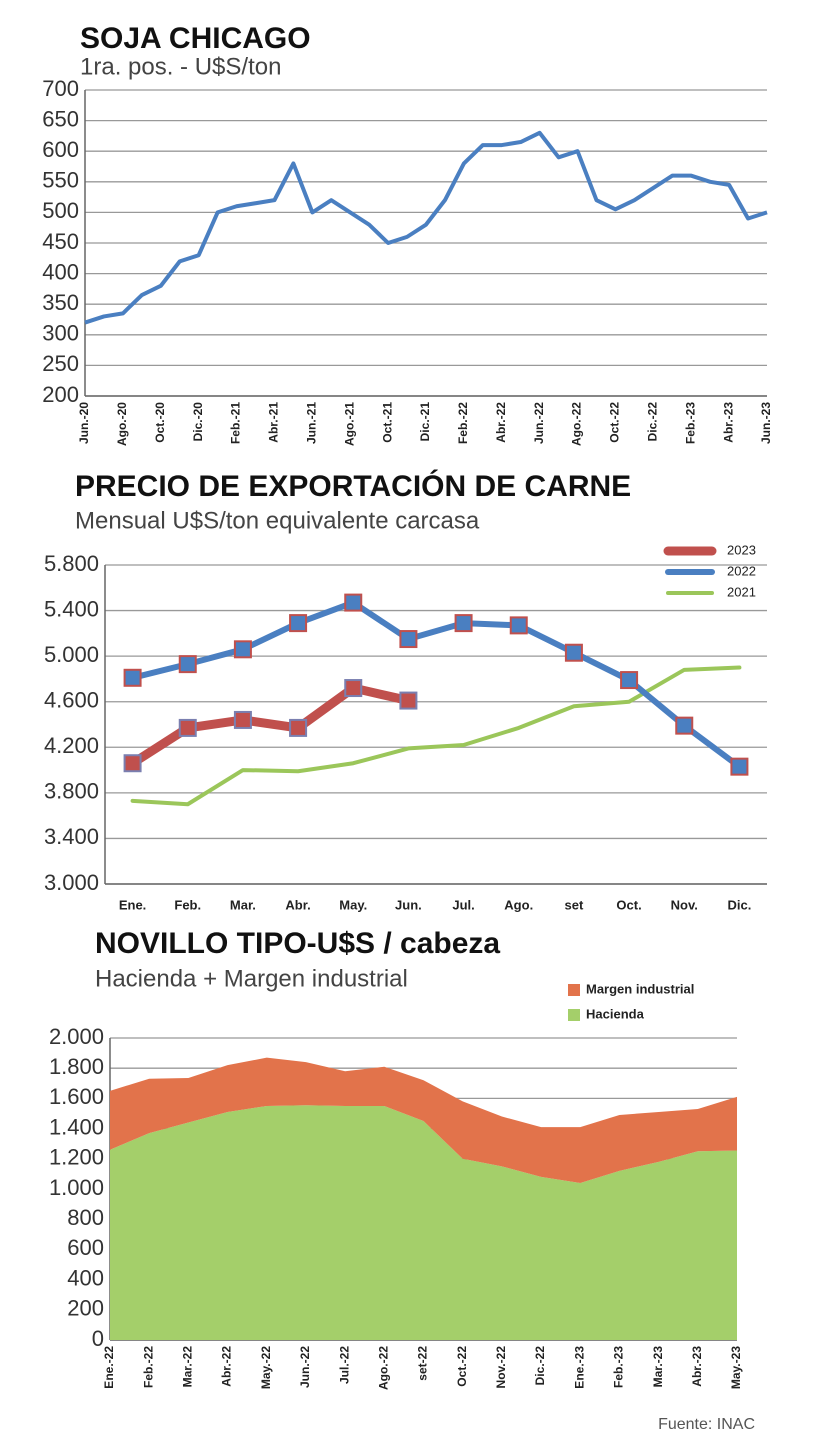 This screenshot has height=1452, width=840. What do you see at coordinates (187, 904) in the screenshot?
I see `x-tick-label: Feb.` at bounding box center [187, 904].